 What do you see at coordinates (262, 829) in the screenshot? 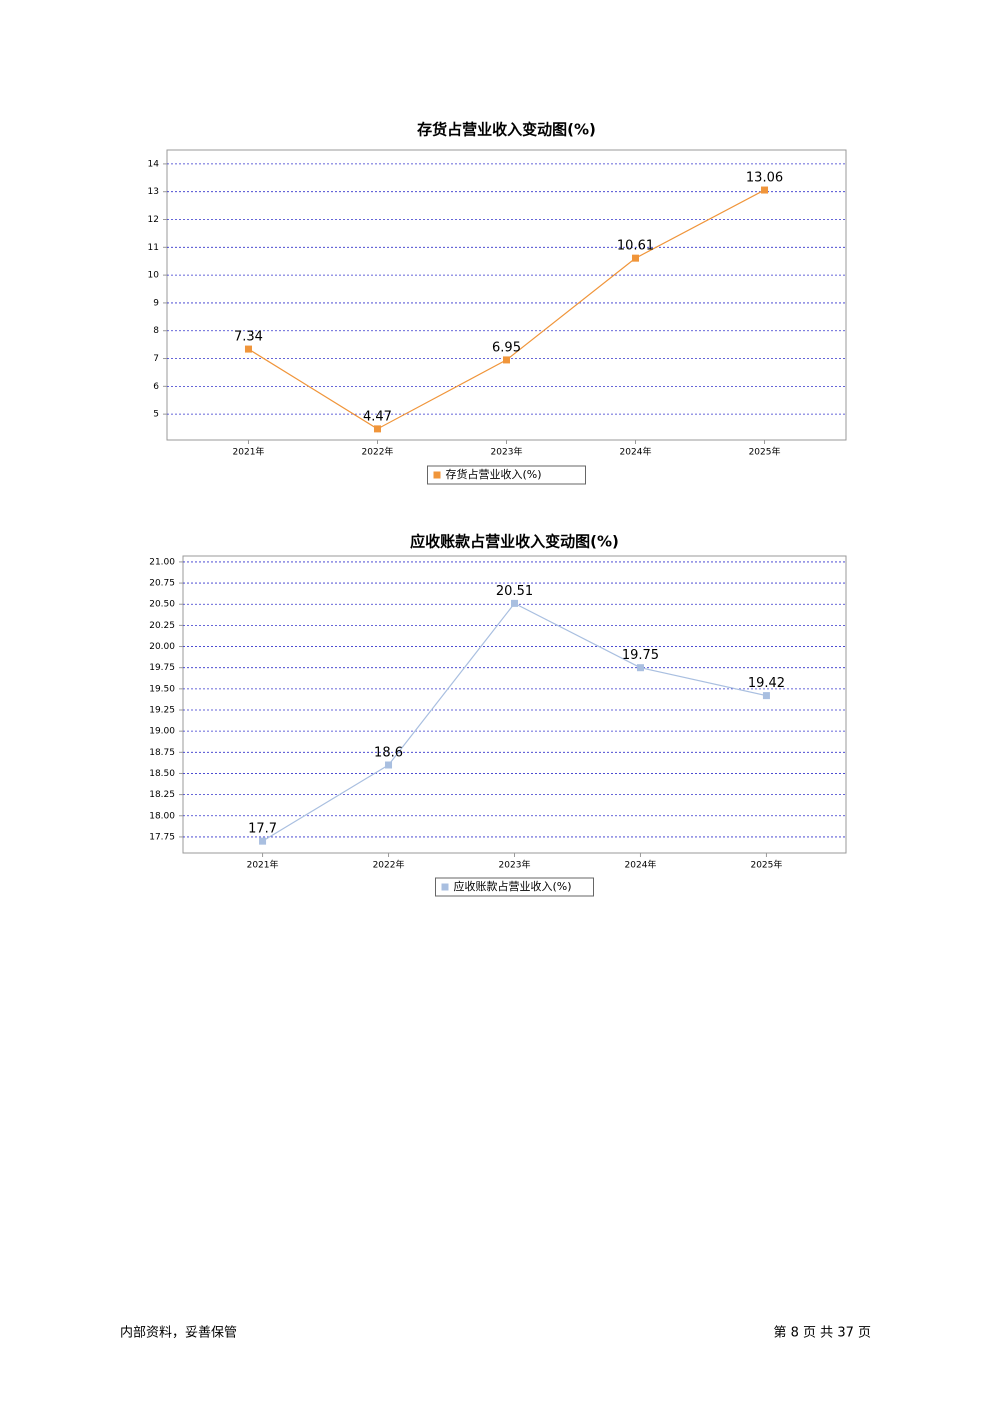
I see `data-label: 17.7` at bounding box center [262, 829].